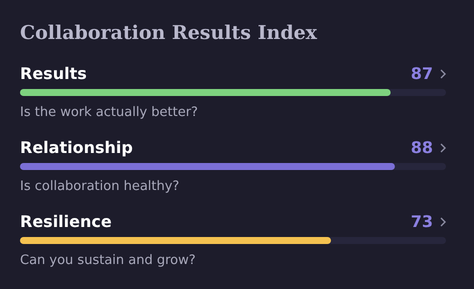 Image resolution: width=474 pixels, height=289 pixels. Describe the element at coordinates (108, 260) in the screenshot. I see `annotation: Can you sustain and grow?` at that location.